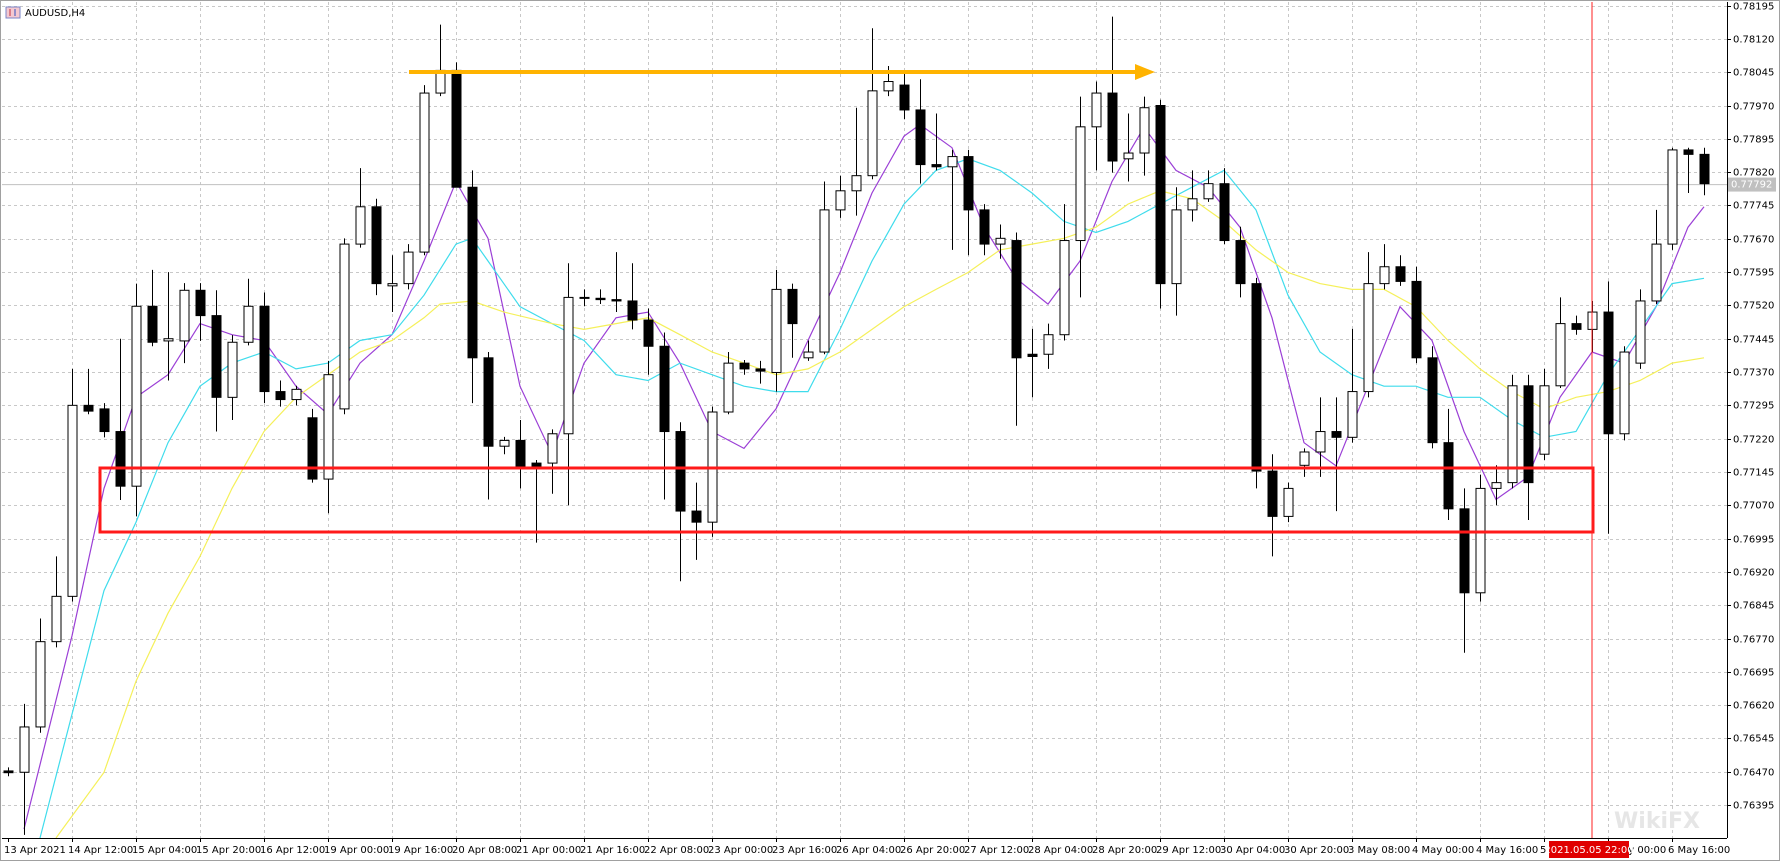 The width and height of the screenshot is (1780, 861). What do you see at coordinates (1753, 273) in the screenshot?
I see `y-tick-label: 0.77595` at bounding box center [1753, 273].